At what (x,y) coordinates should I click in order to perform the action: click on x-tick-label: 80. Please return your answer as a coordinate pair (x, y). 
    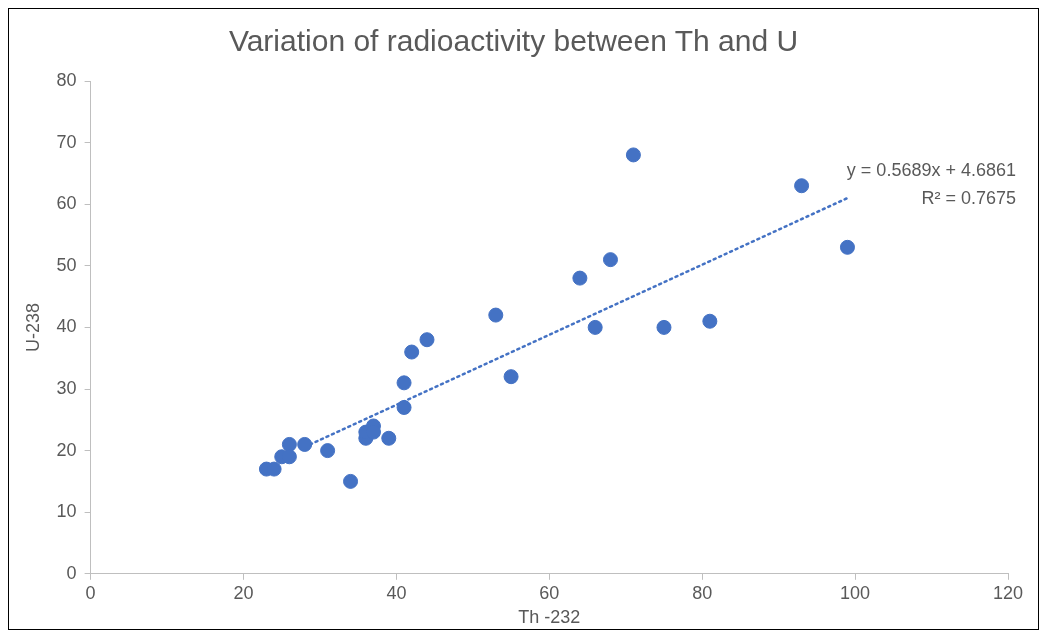
    Looking at the image, I should click on (702, 592).